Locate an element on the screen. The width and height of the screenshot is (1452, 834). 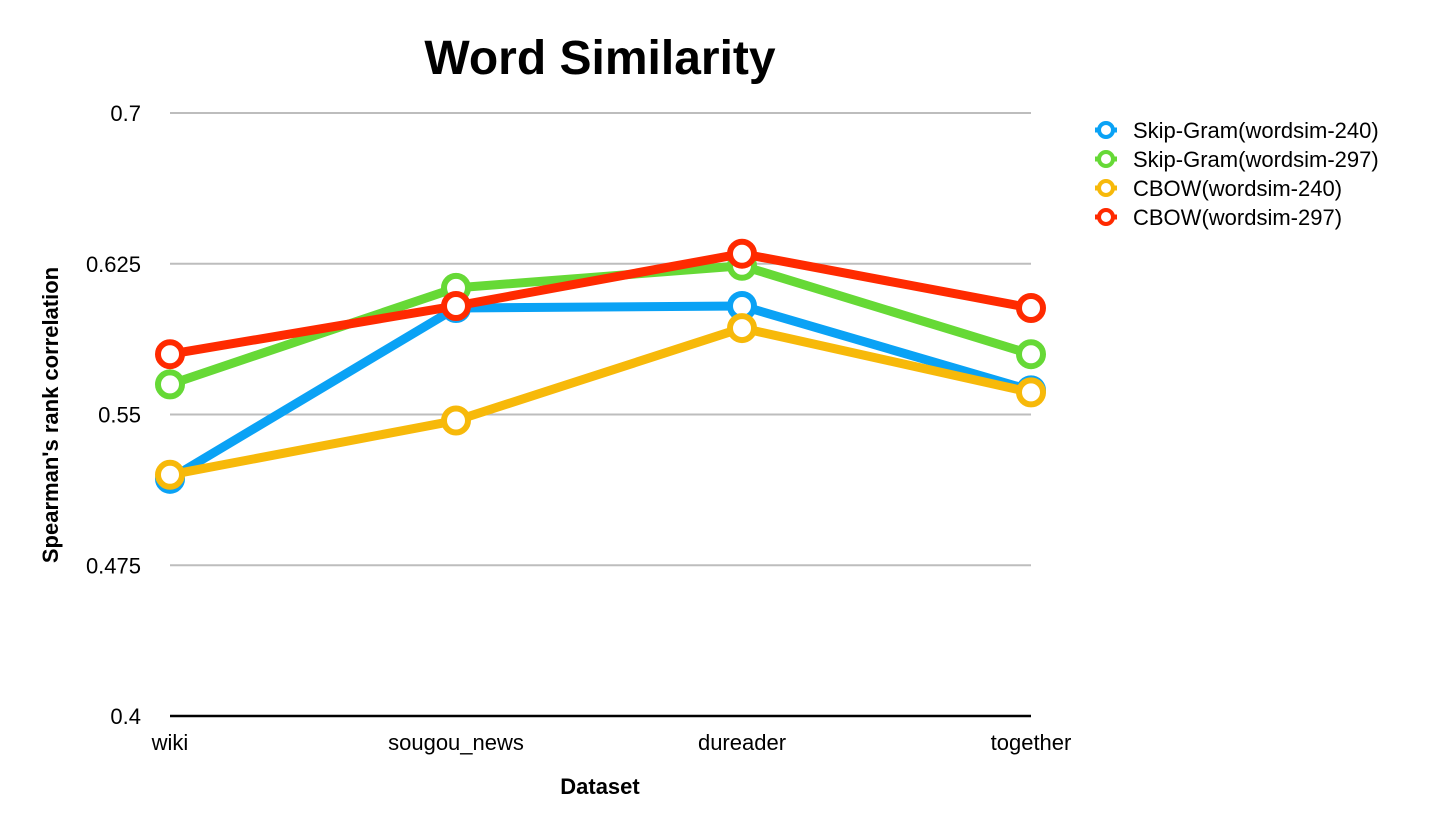
legend-item: Skip-Gram(wordsim-240) is located at coordinates (1237, 130).